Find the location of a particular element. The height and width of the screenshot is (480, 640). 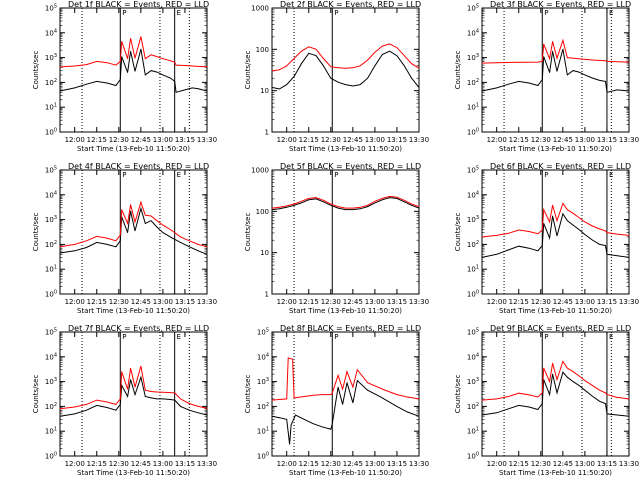

y-tick-label: 10² is located at coordinates (263, 406).